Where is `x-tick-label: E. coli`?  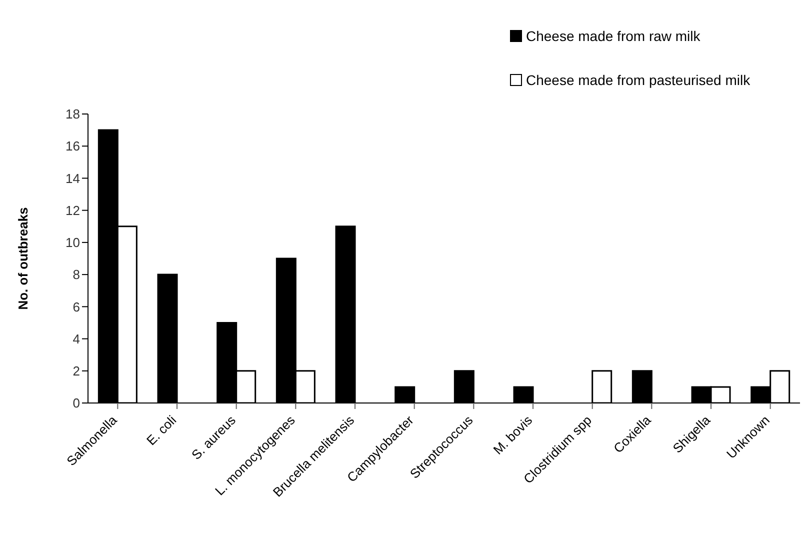
x-tick-label: E. coli is located at coordinates (161, 430).